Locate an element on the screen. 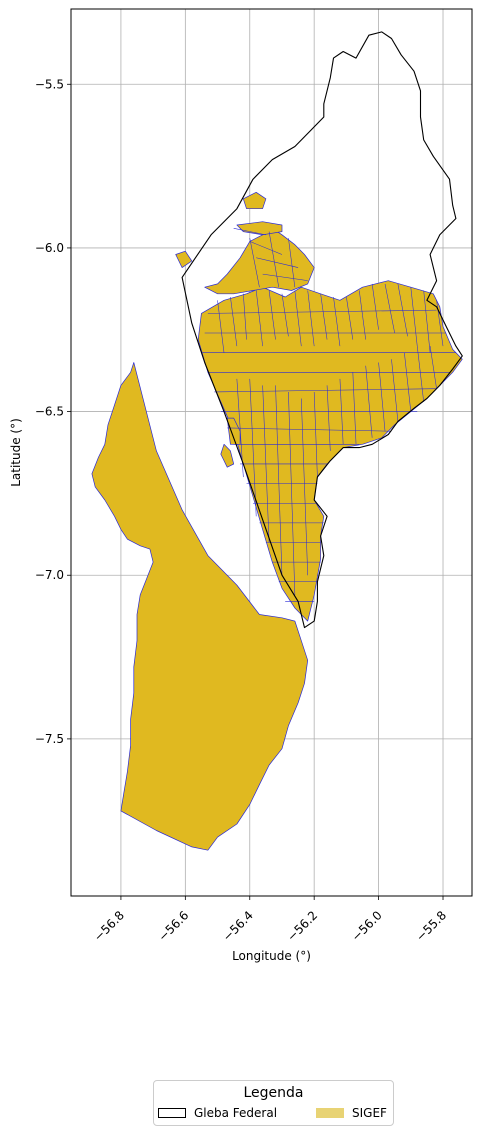  x-tick-label: −56.6 is located at coordinates (174, 926).